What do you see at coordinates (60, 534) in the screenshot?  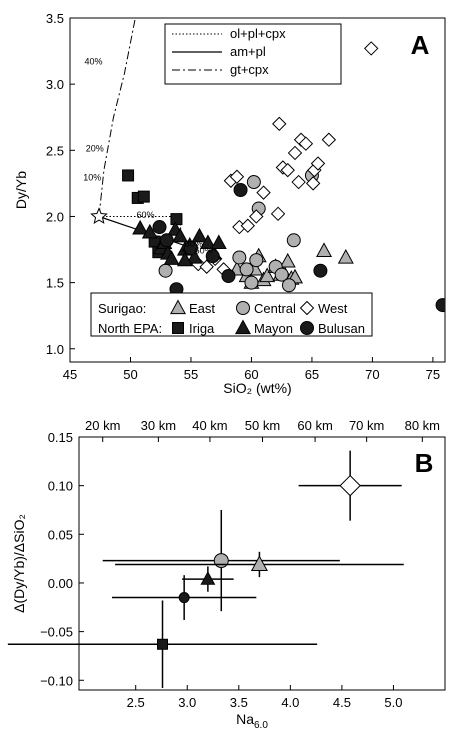 I see `y-tick-label: 0.05` at bounding box center [60, 534].